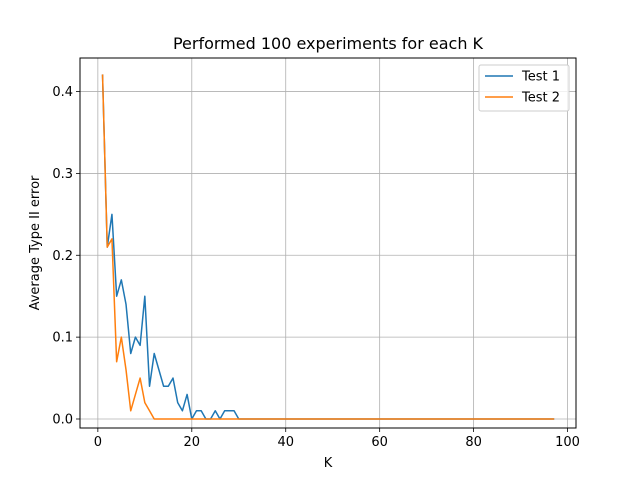 The image size is (640, 480). I want to click on y-tick-label: 0.4, so click(62, 92).